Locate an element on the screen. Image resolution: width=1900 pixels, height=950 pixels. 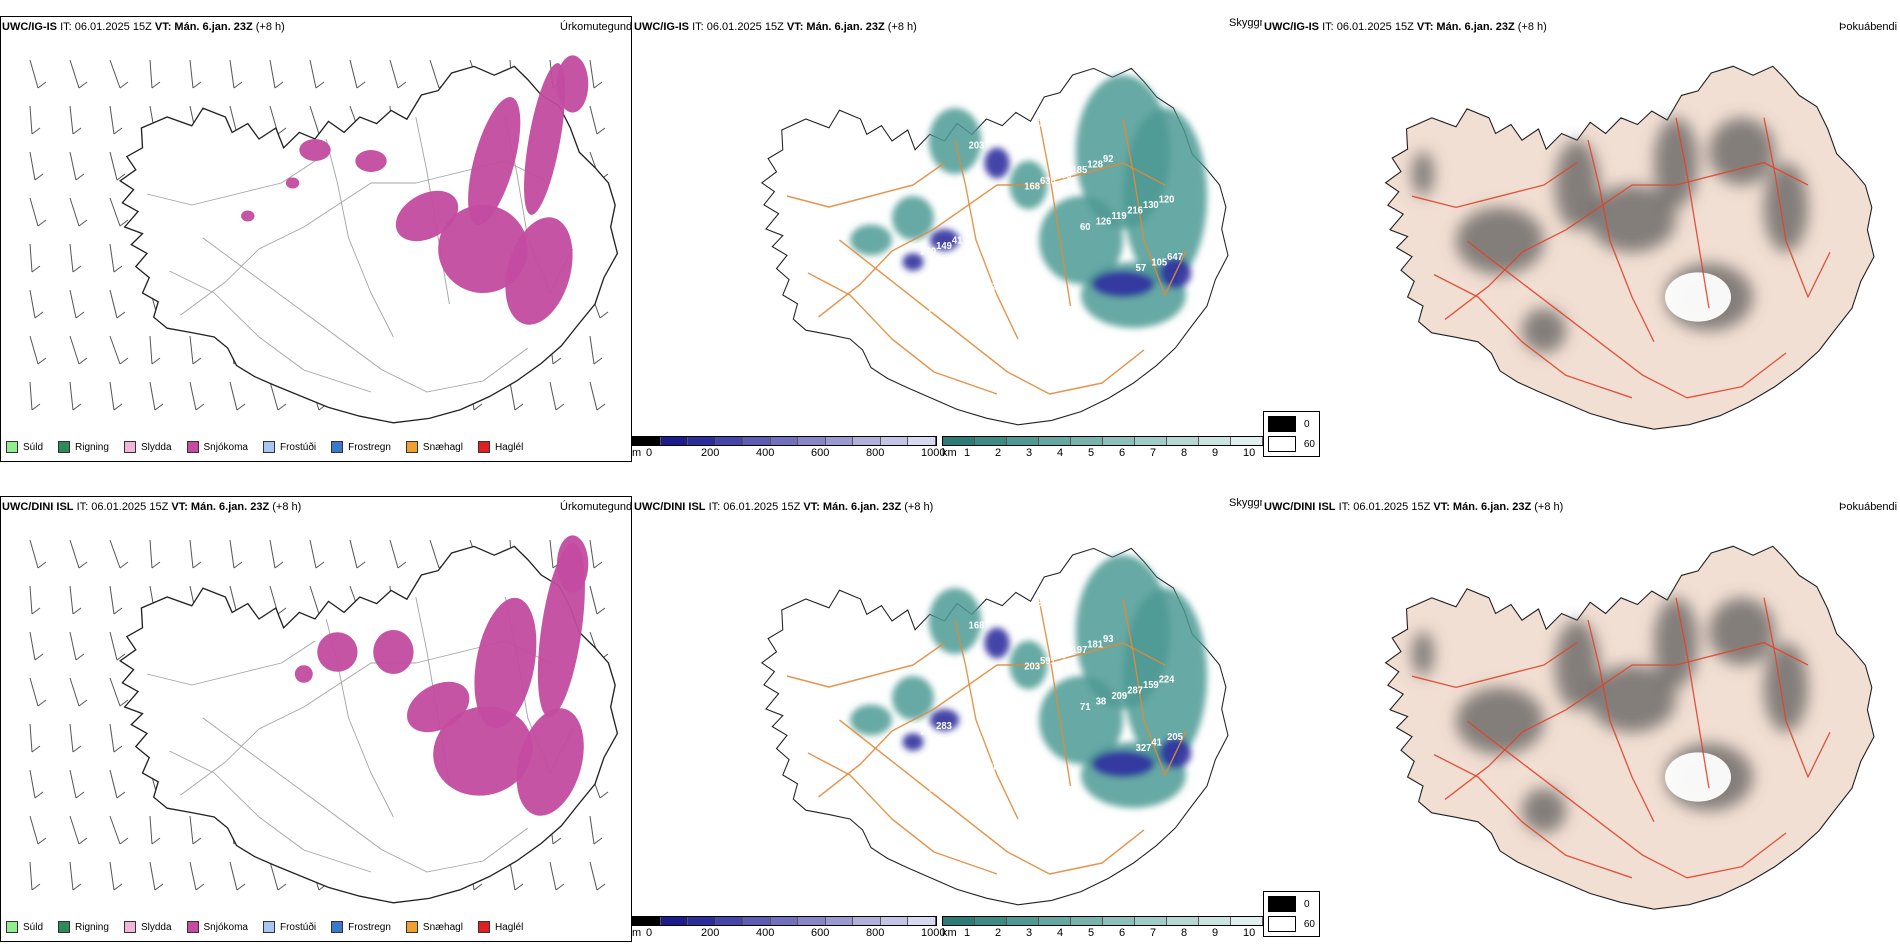
legend-item: Frostregn is located at coordinates (361, 447).